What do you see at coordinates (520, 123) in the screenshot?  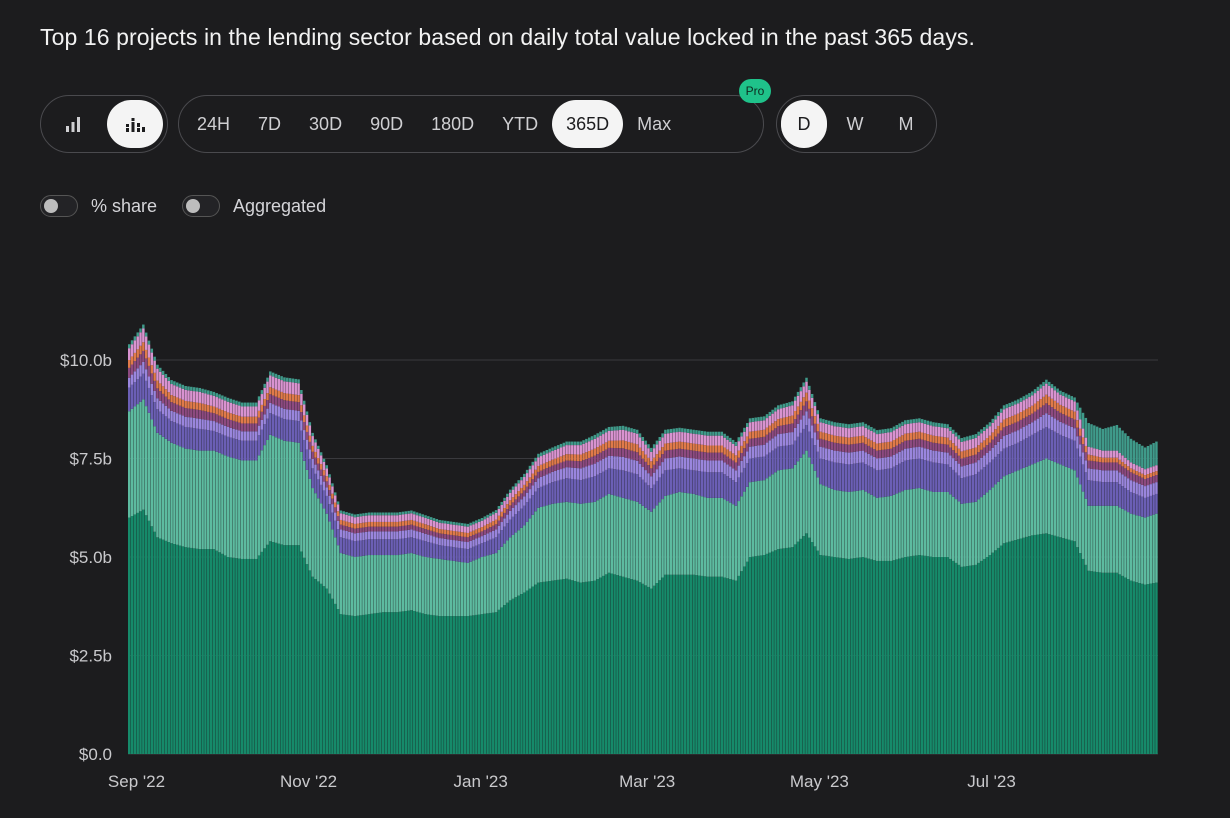 I see `range-ytd-button: YTD` at bounding box center [520, 123].